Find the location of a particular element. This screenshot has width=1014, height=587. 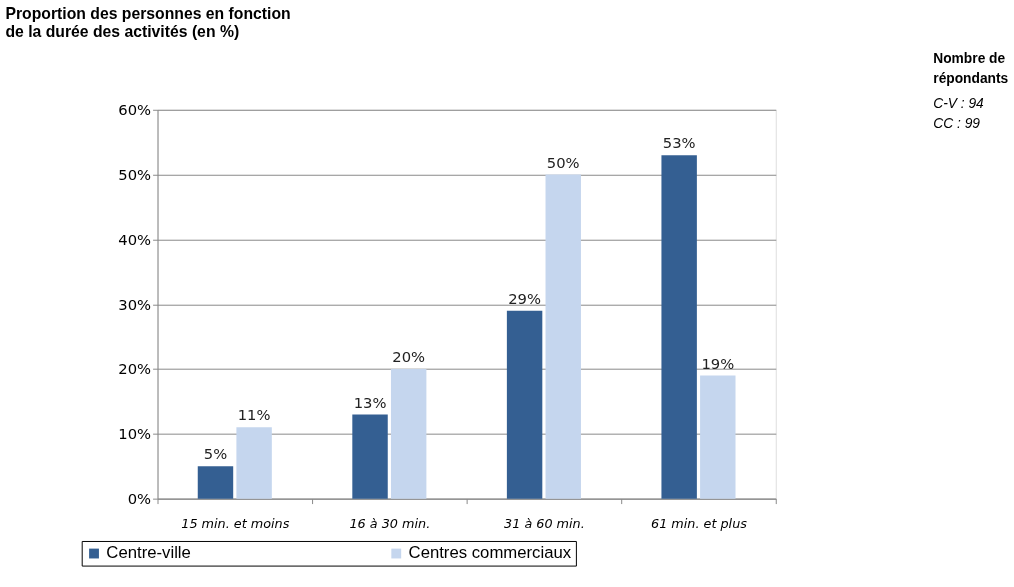

x-tick-label: 31 à 60 min. is located at coordinates (544, 523).